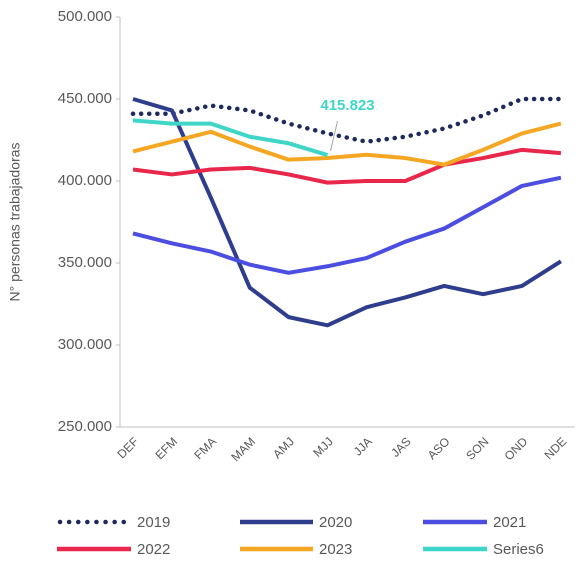  What do you see at coordinates (322, 446) in the screenshot?
I see `x-tick-label: MJJ` at bounding box center [322, 446].